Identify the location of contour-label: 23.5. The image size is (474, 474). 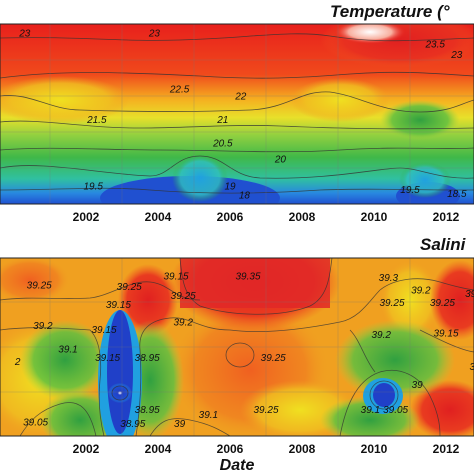
(434, 44).